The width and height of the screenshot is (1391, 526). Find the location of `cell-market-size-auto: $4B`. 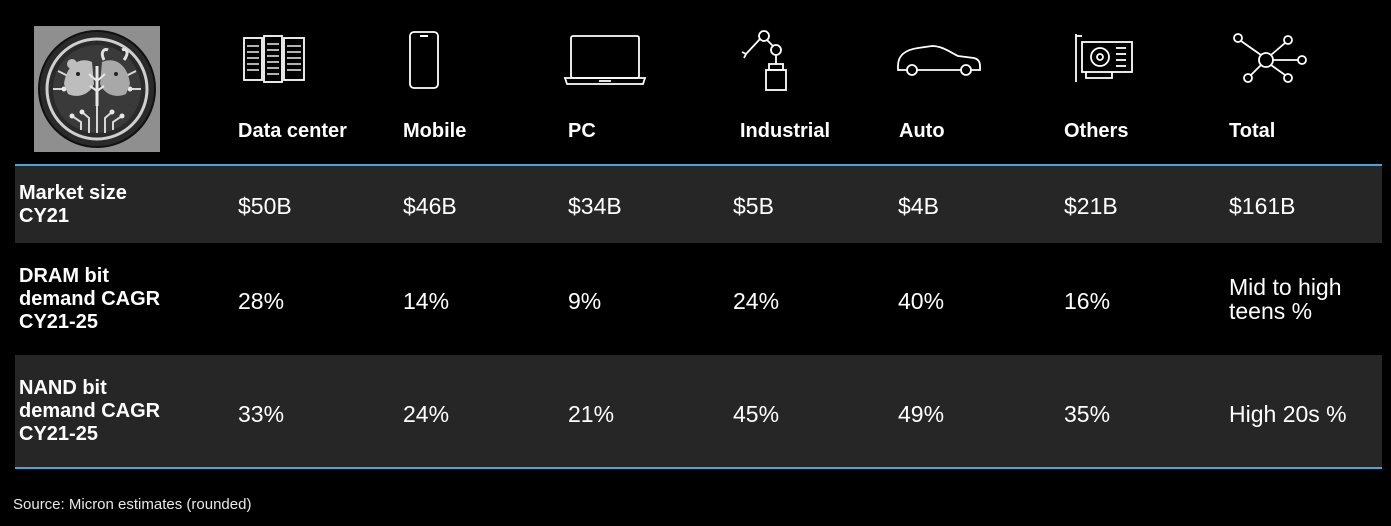

cell-market-size-auto: $4B is located at coordinates (918, 206).